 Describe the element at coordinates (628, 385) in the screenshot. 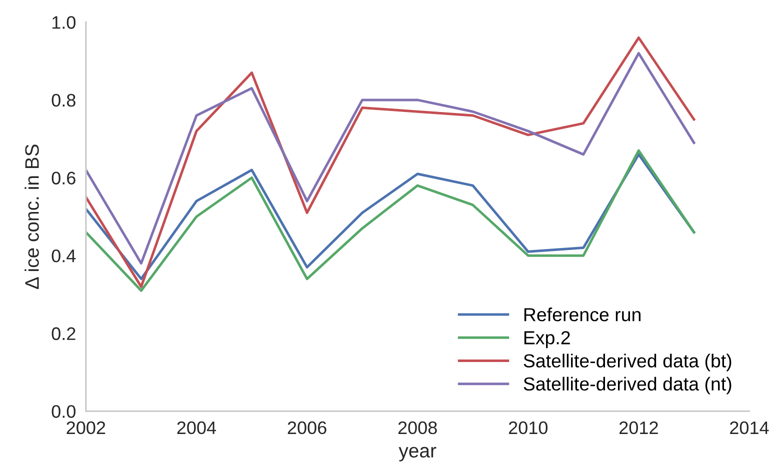

I see `legend-label: Satellite-derived data (nt)` at that location.